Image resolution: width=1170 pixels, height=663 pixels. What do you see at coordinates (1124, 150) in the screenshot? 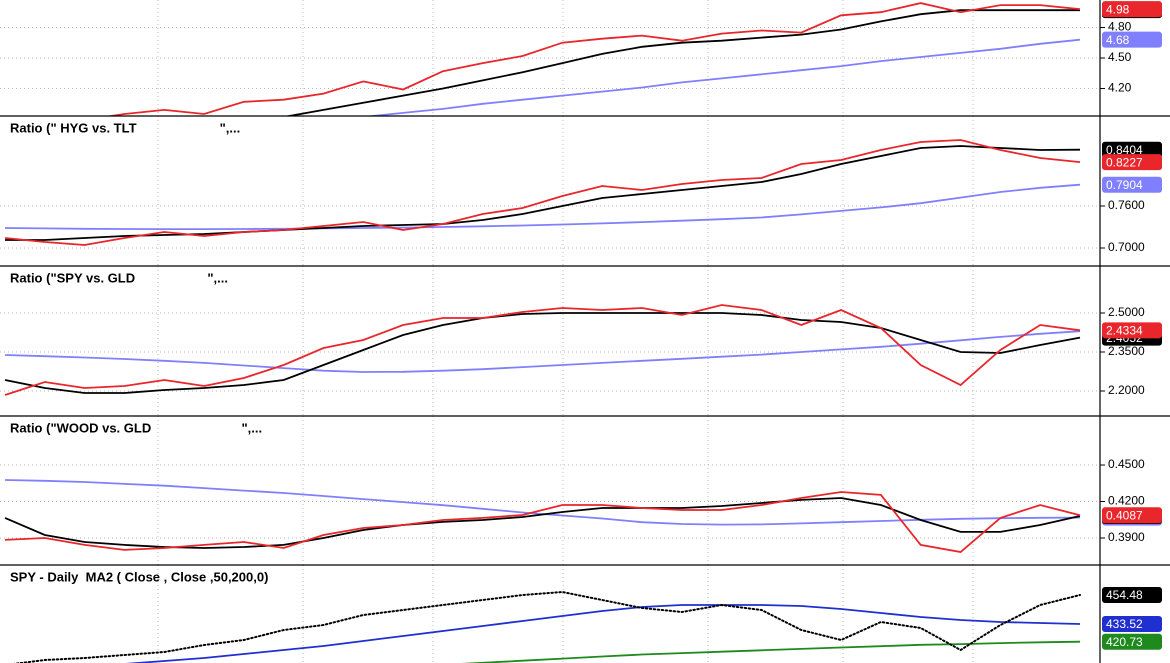
I see `last-value-label: 0.8404` at bounding box center [1124, 150].